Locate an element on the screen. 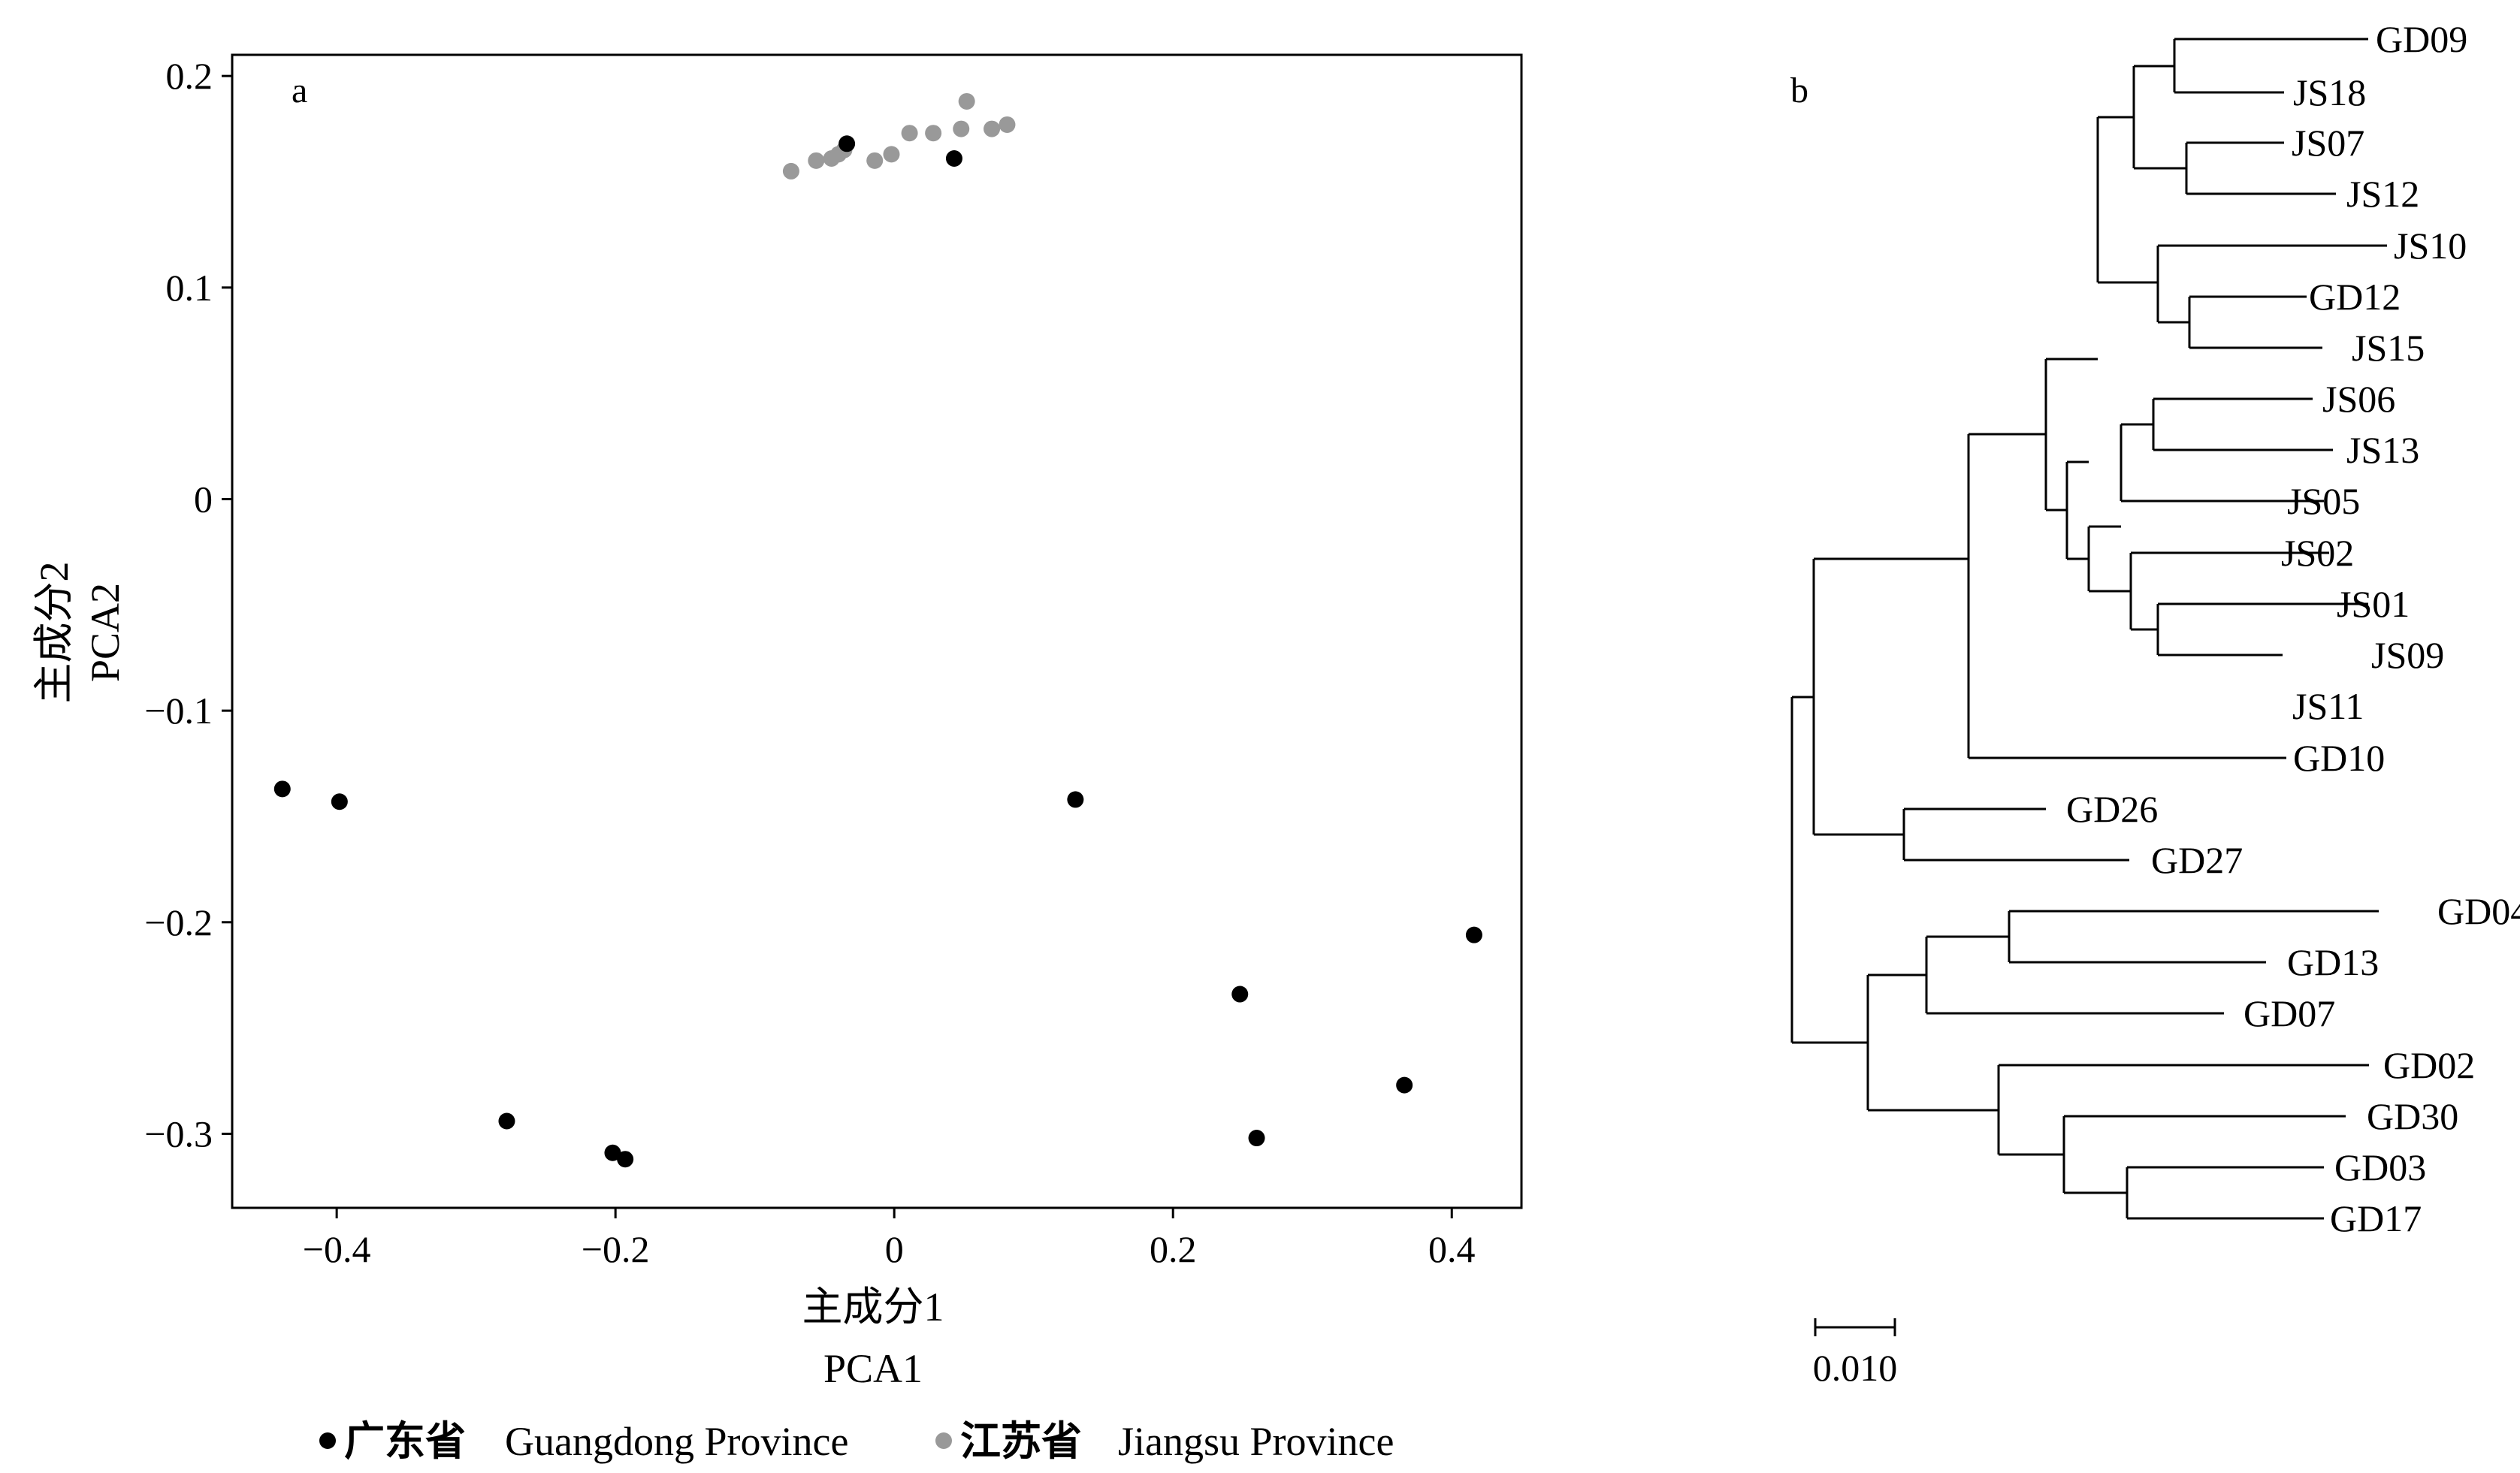  leaf-label: GD12 is located at coordinates (2355, 297).